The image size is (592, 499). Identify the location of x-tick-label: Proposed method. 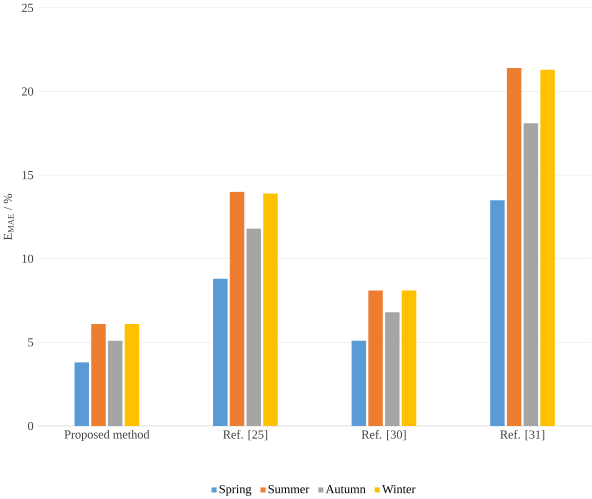
(107, 435).